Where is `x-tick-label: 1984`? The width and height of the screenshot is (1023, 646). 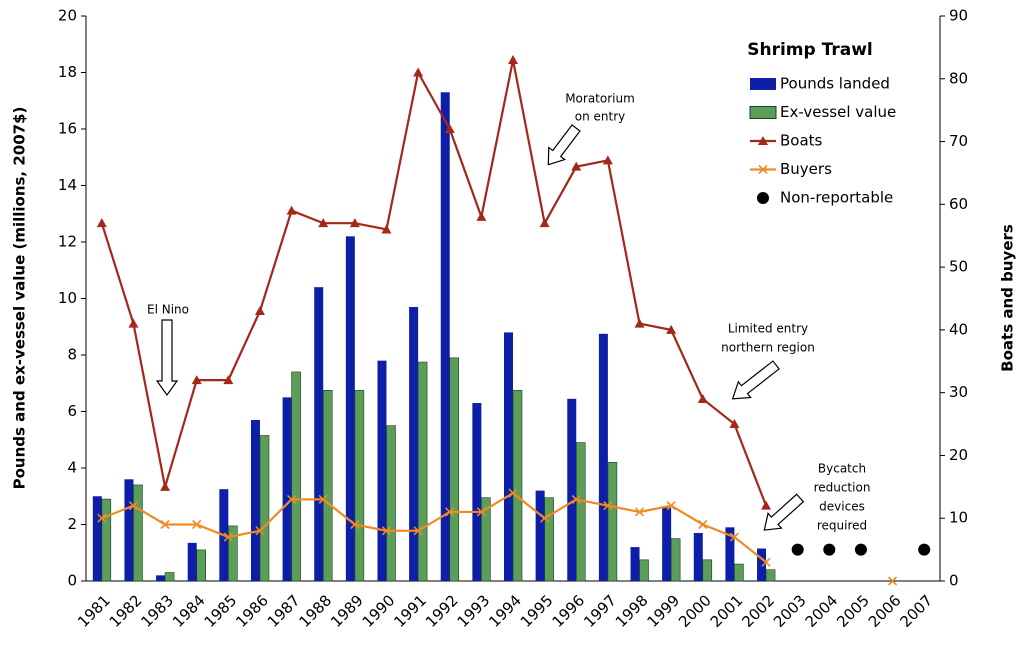 x-tick-label: 1984 is located at coordinates (189, 611).